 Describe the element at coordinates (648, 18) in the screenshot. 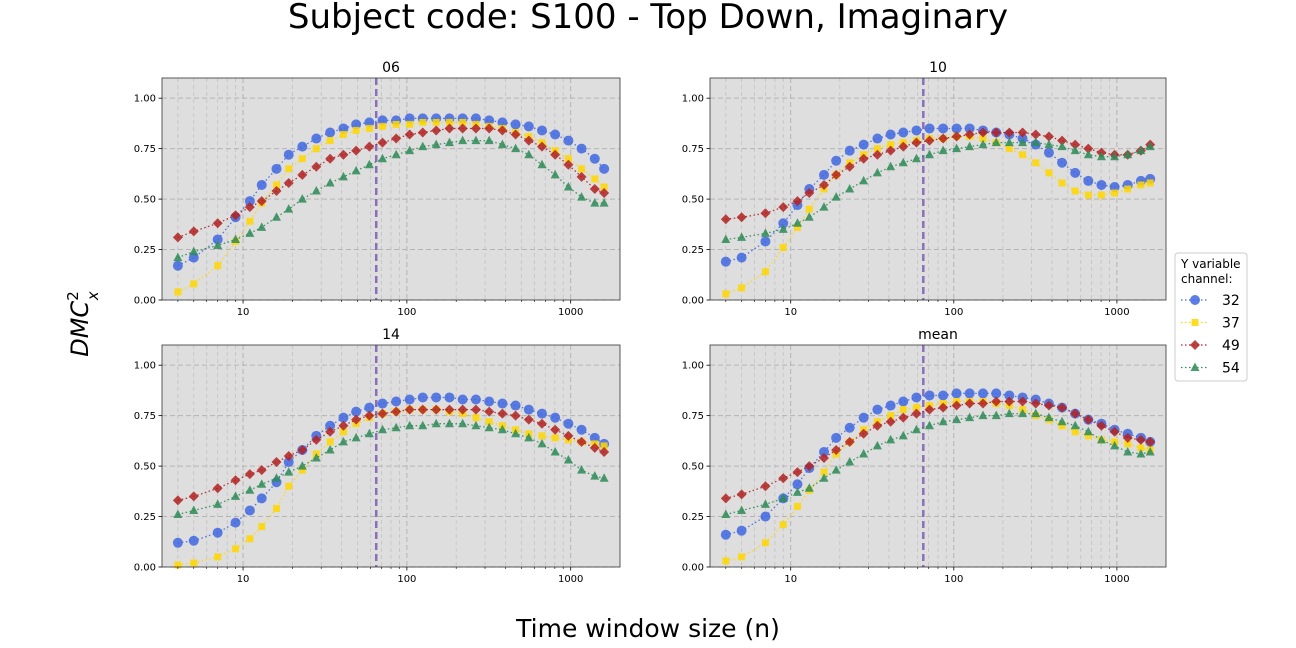

I see `figure-title: Subject code: S100 - Top Down, Imaginary` at that location.